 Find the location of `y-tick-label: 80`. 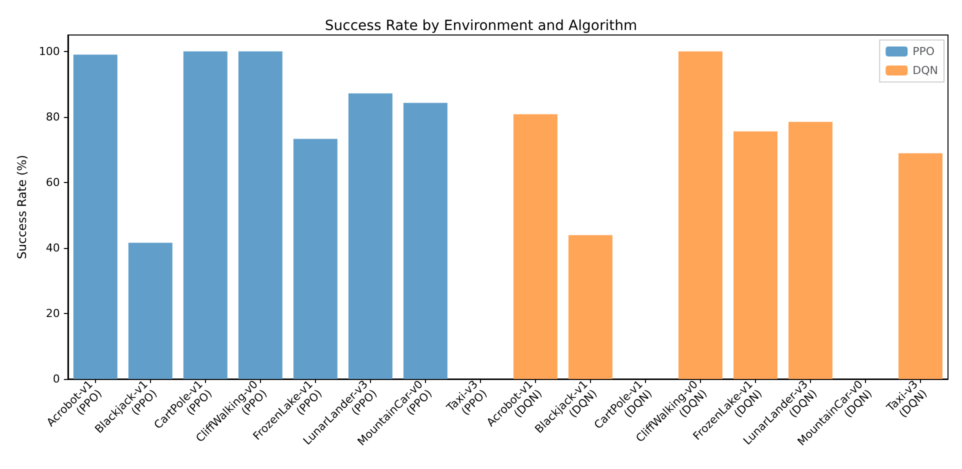

y-tick-label: 80 is located at coordinates (53, 117).